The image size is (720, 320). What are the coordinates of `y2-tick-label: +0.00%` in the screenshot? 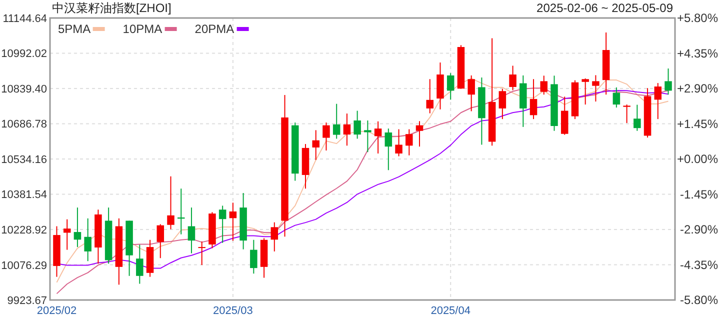 It's located at (697, 159).